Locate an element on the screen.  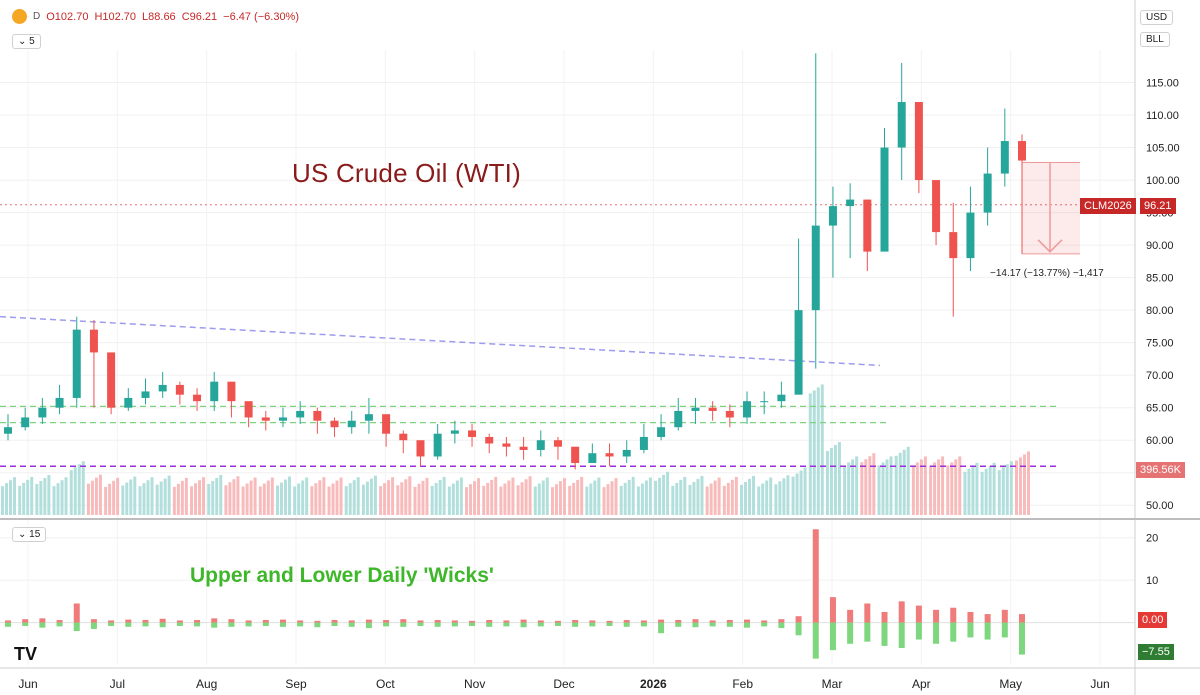
wick-lower-tag: −7.55 is located at coordinates (1156, 652).